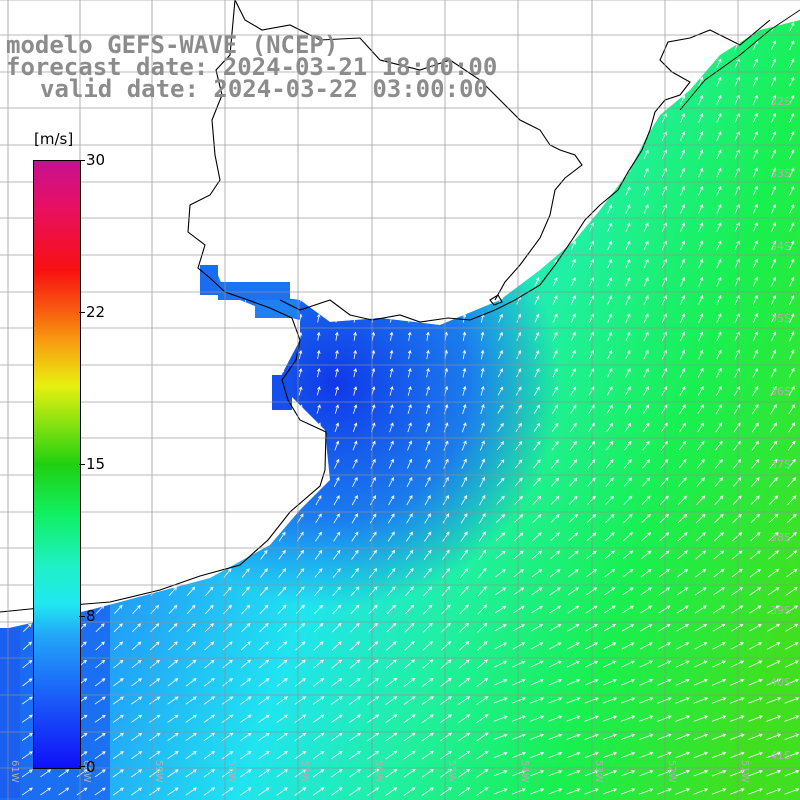 Image resolution: width=800 pixels, height=800 pixels. What do you see at coordinates (82, 464) in the screenshot?
I see `colorbar-tickmark` at bounding box center [82, 464].